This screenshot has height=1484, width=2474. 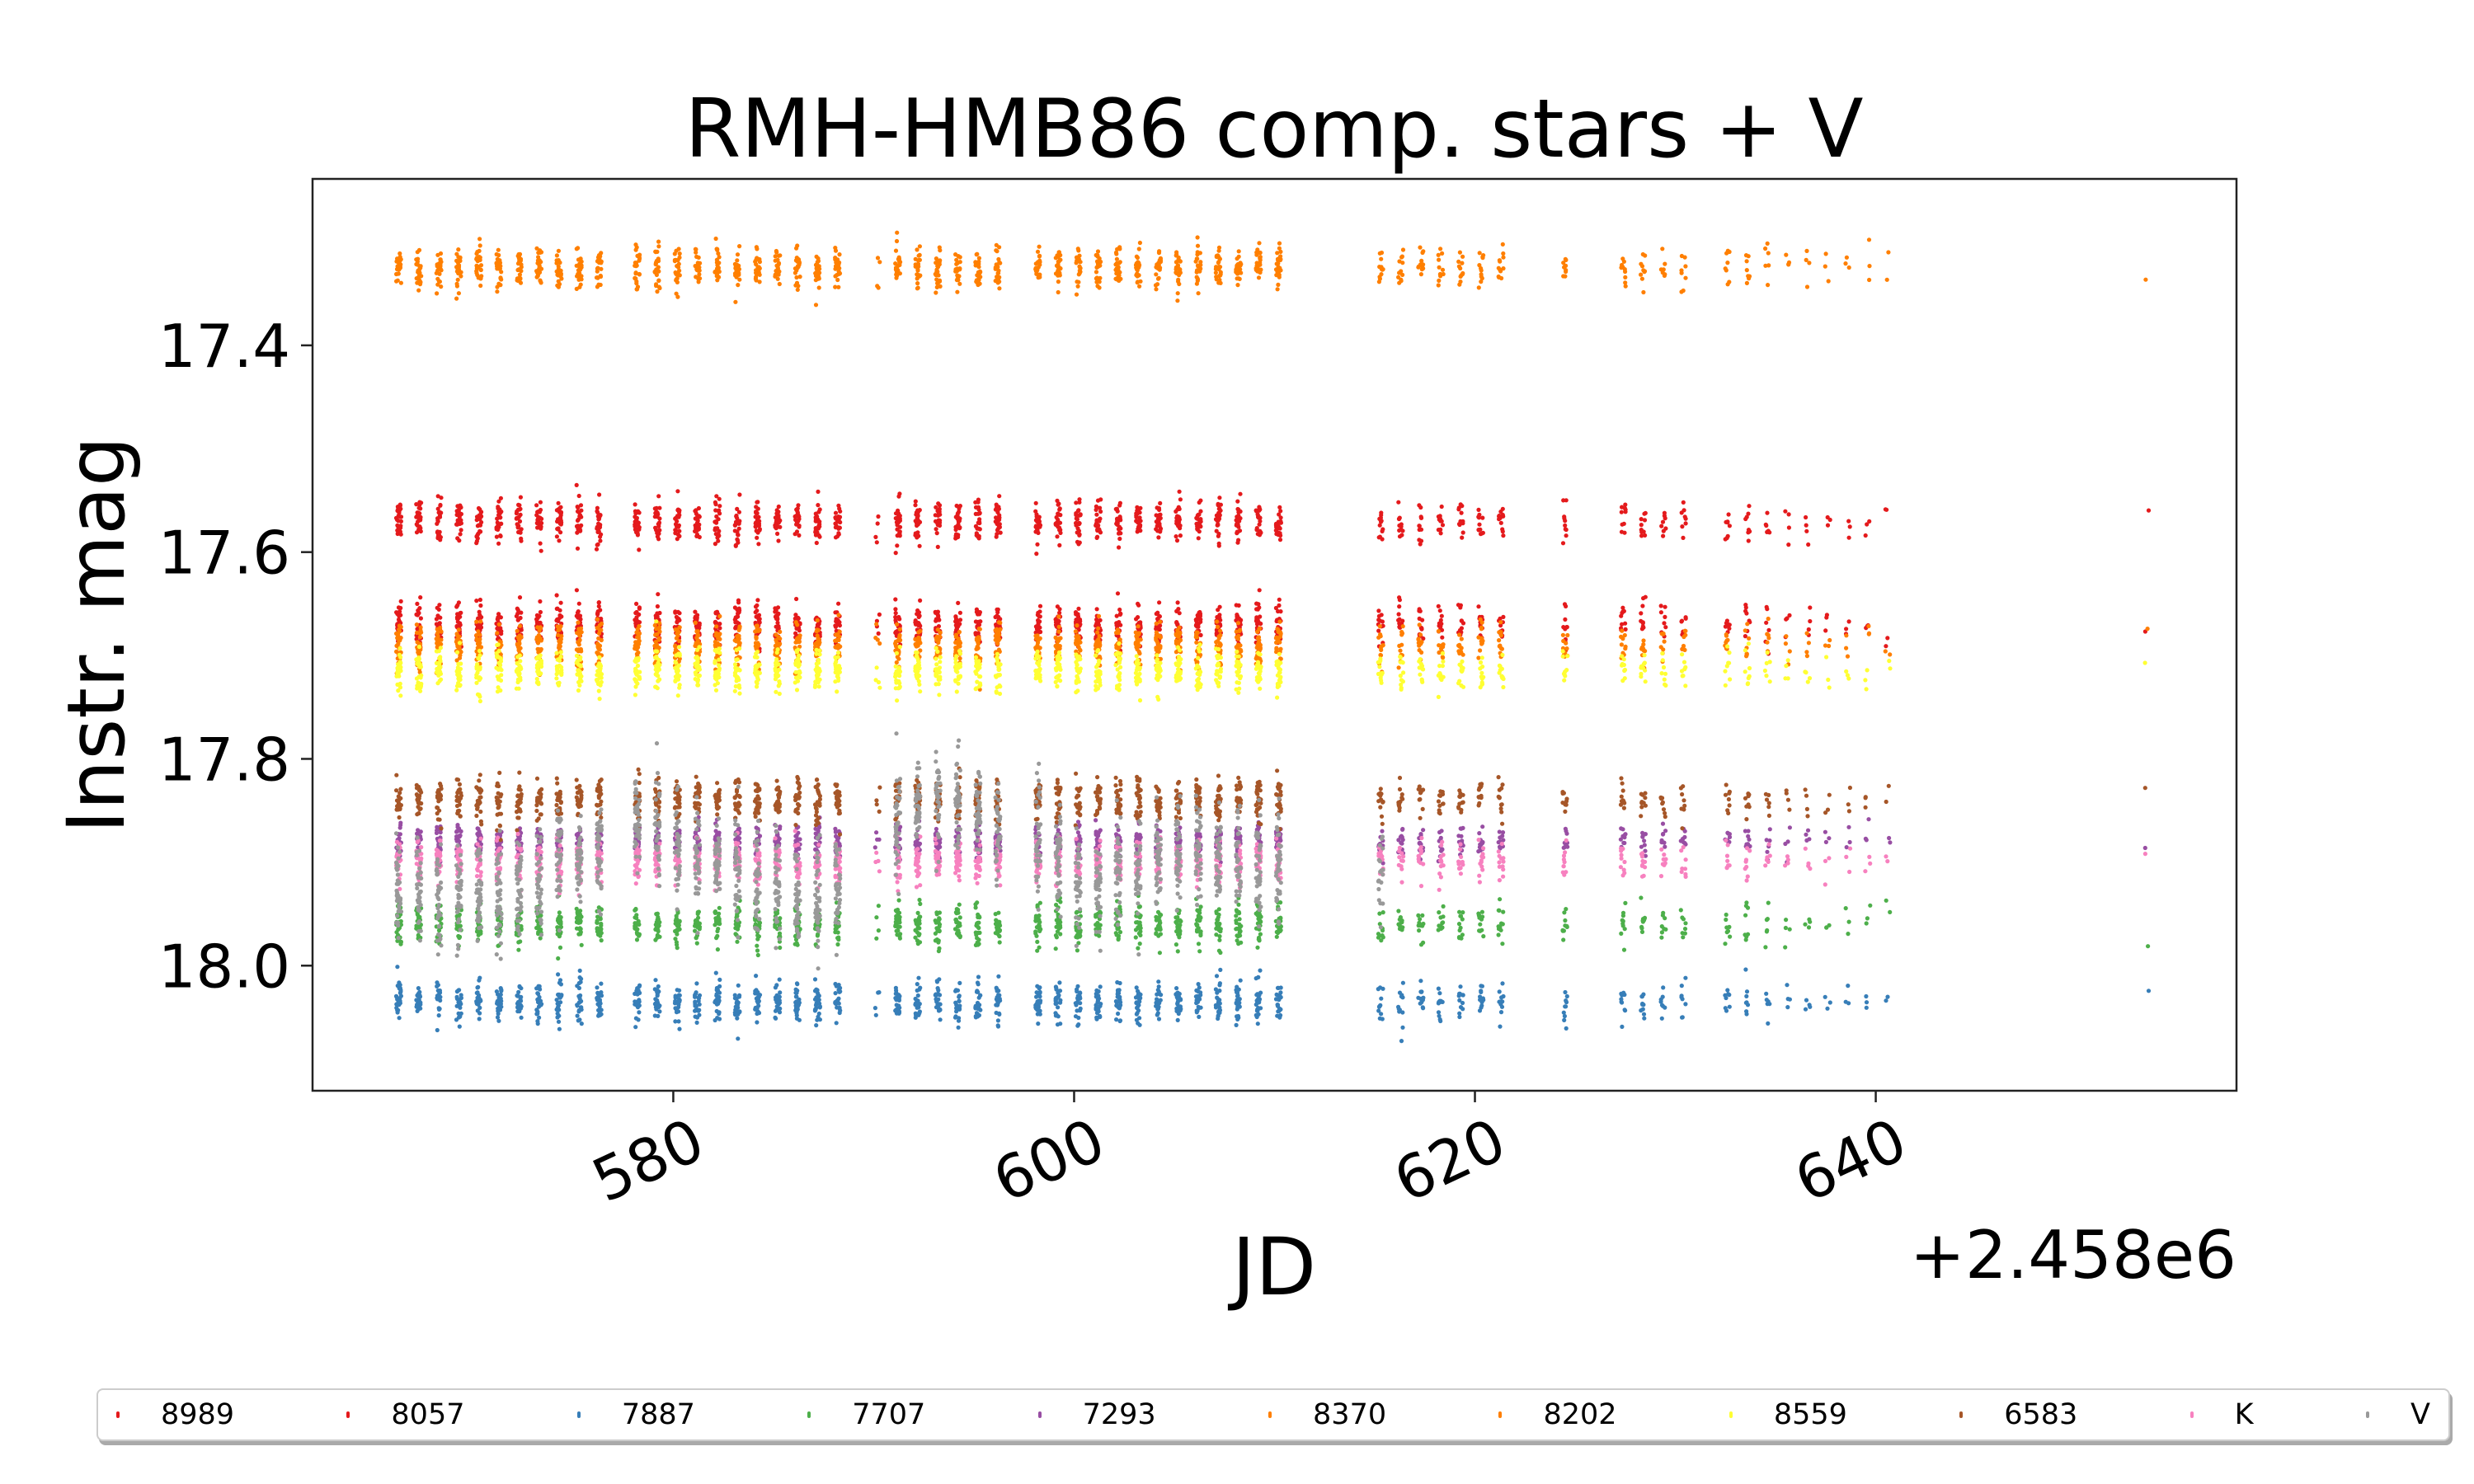 What do you see at coordinates (1273, 129) in the screenshot?
I see `chart-title: RMH-HMB86 comp. stars + V` at bounding box center [1273, 129].